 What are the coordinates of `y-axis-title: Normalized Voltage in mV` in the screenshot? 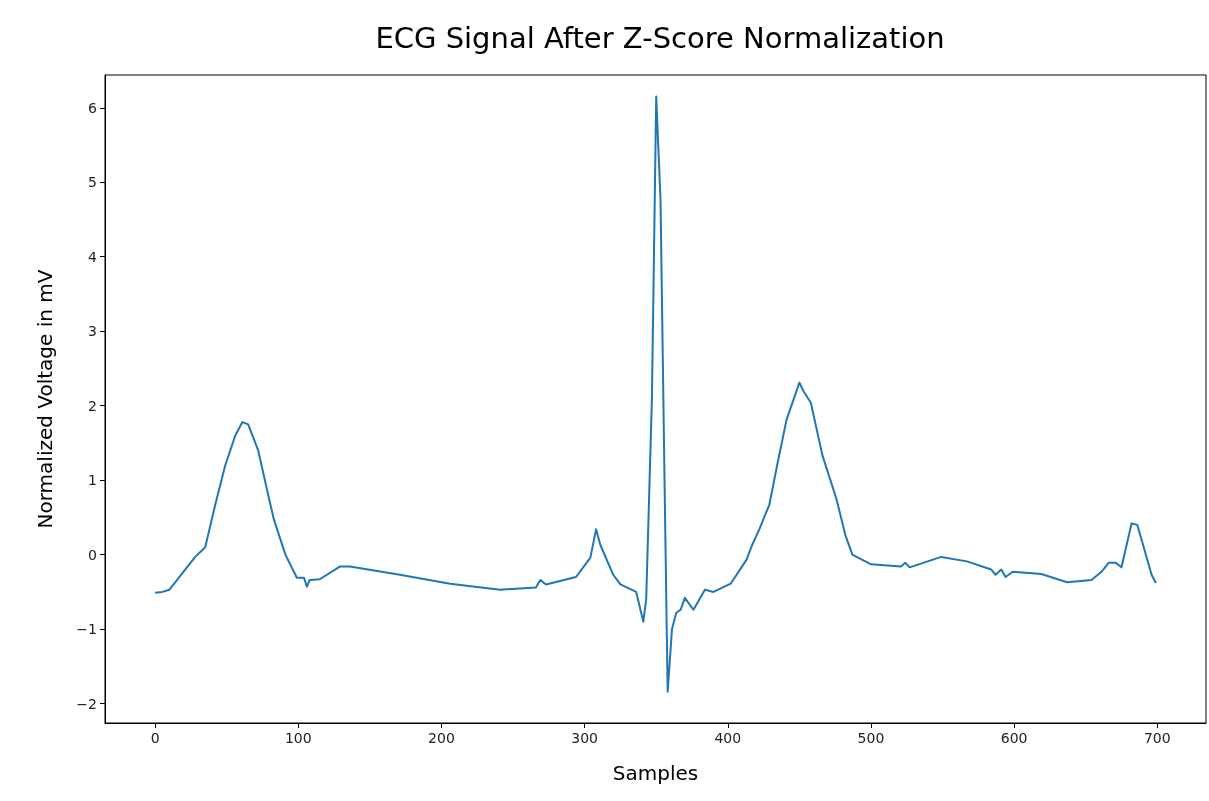 It's located at (45, 399).